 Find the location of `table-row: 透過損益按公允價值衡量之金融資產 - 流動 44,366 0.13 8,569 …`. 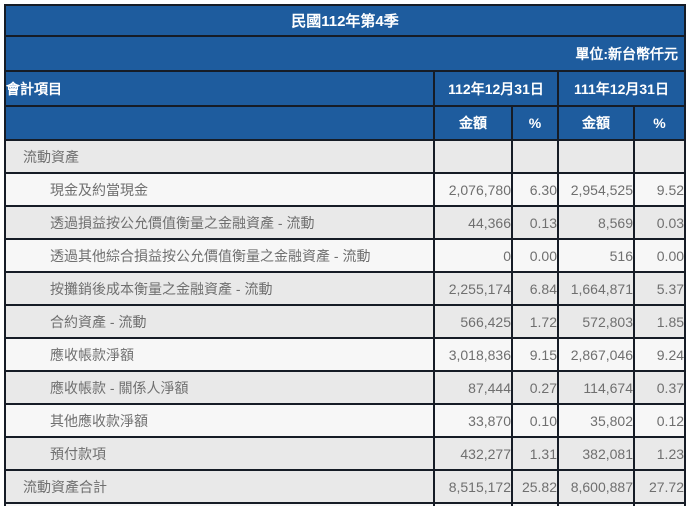

table-row: 透過損益按公允價值衡量之金融資產 - 流動 44,366 0.13 8,569 … is located at coordinates (345, 222).